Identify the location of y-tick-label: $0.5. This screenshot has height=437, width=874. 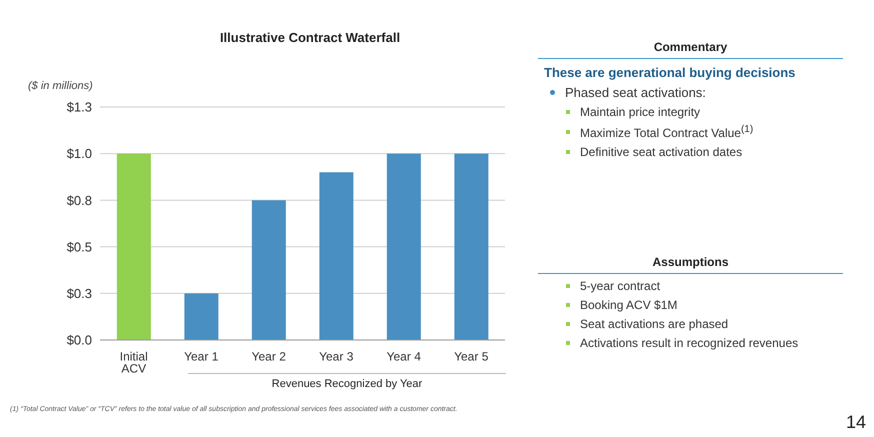
(79, 246).